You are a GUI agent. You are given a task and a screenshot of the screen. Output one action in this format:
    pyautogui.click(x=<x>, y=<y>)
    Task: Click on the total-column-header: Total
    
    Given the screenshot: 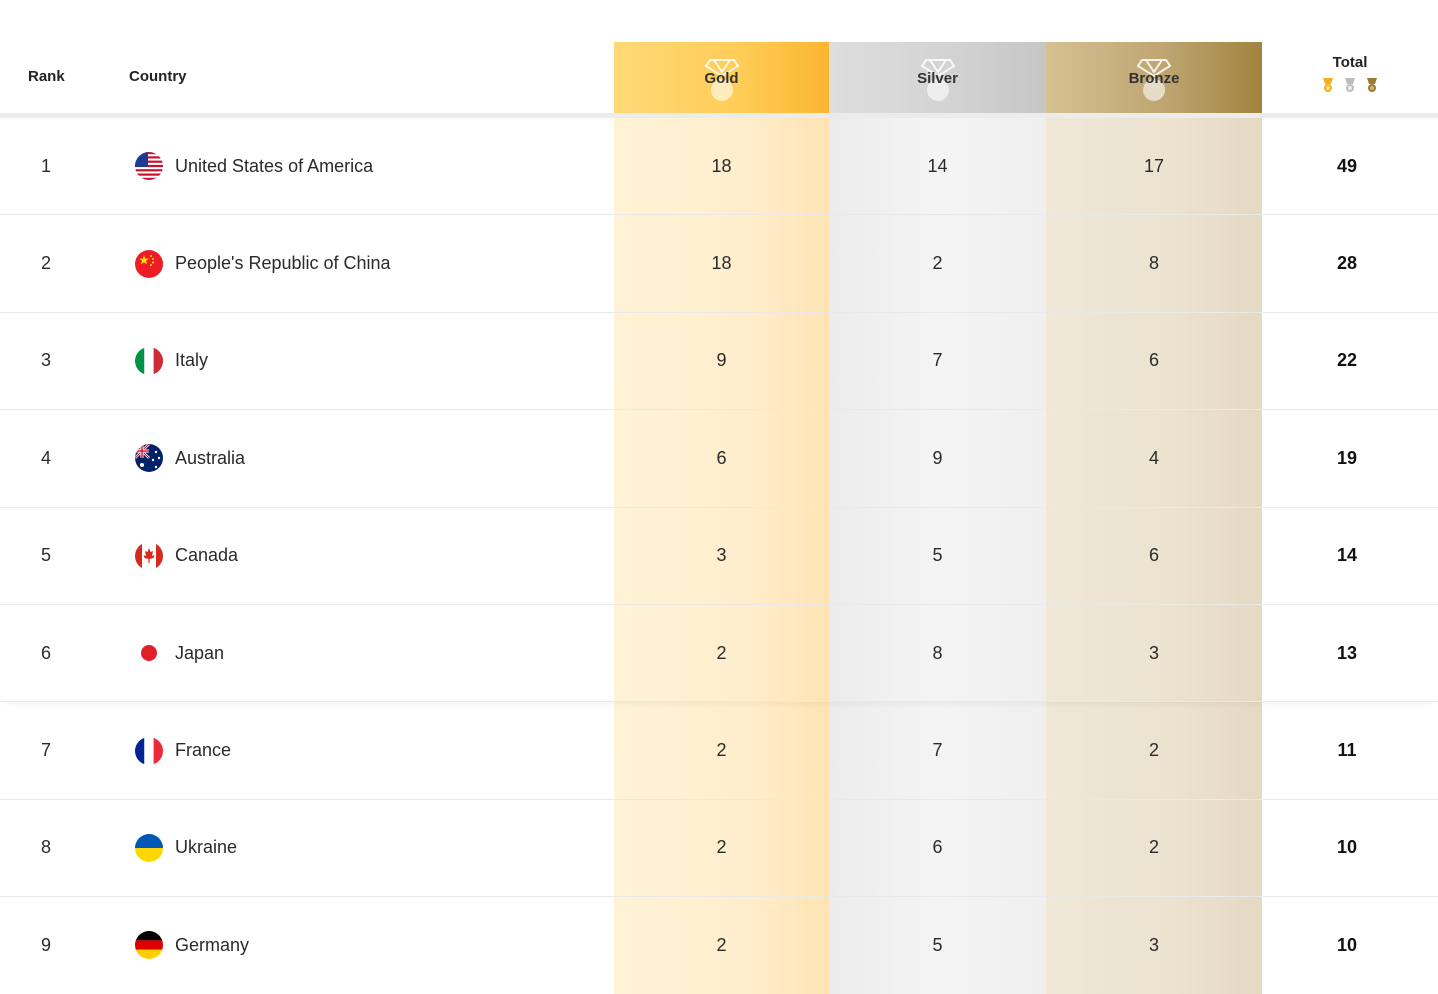 What is the action you would take?
    pyautogui.click(x=1350, y=73)
    